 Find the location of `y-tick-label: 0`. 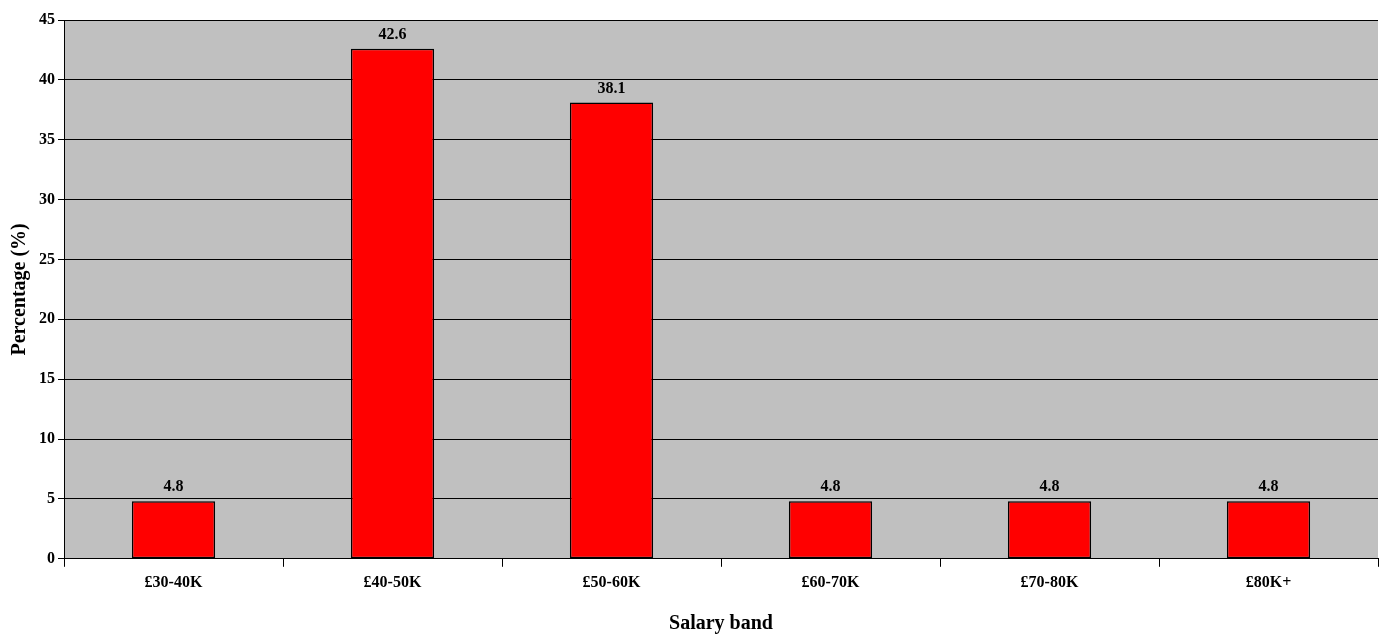

y-tick-label: 0 is located at coordinates (51, 557).